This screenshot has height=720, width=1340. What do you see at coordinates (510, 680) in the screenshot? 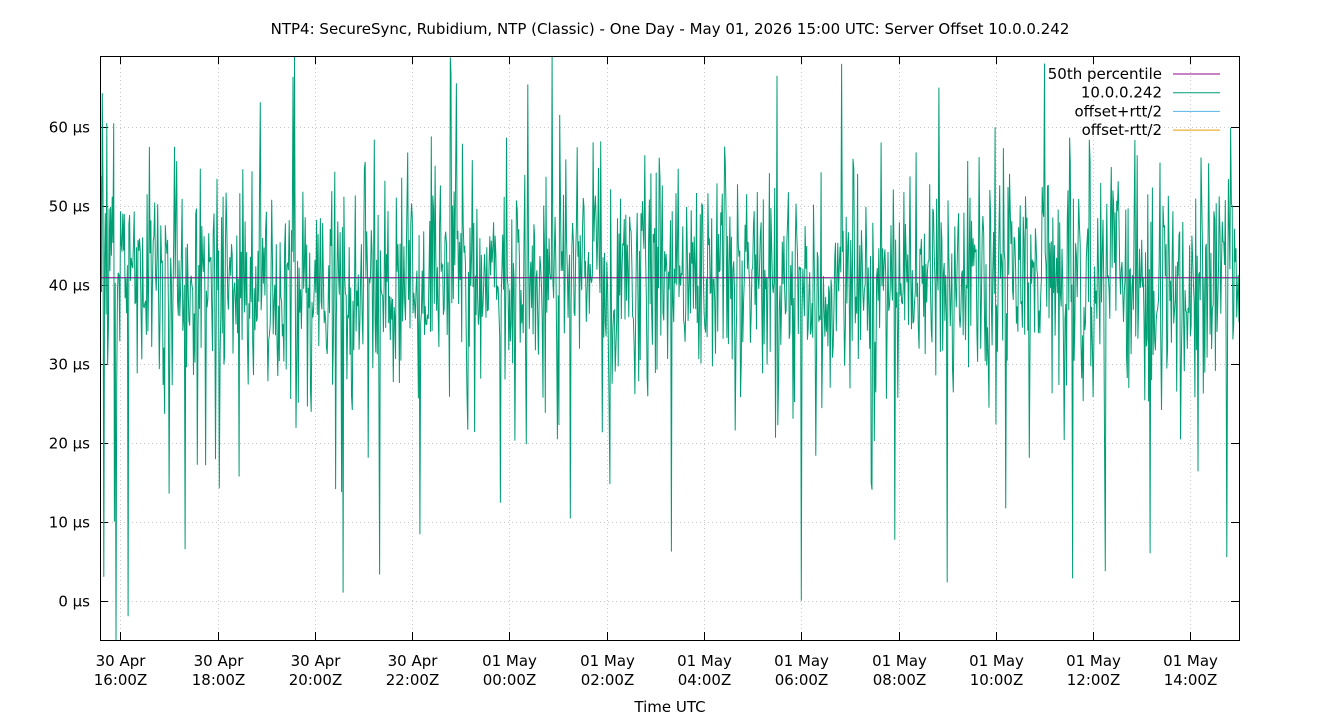
I see `x-tick-time: 00:00Z` at bounding box center [510, 680].